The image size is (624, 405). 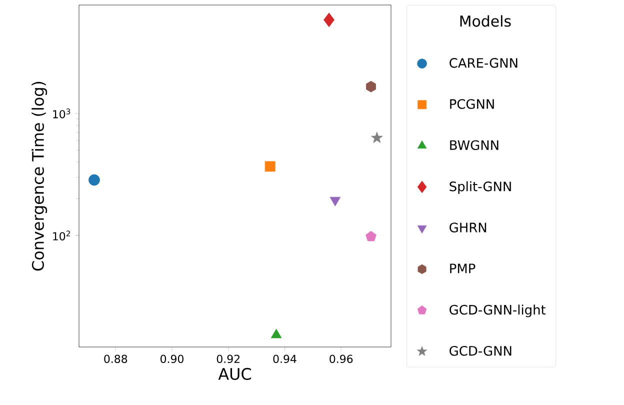 I want to click on y-tick-label: 10$^{2}$, so click(x=61, y=235).